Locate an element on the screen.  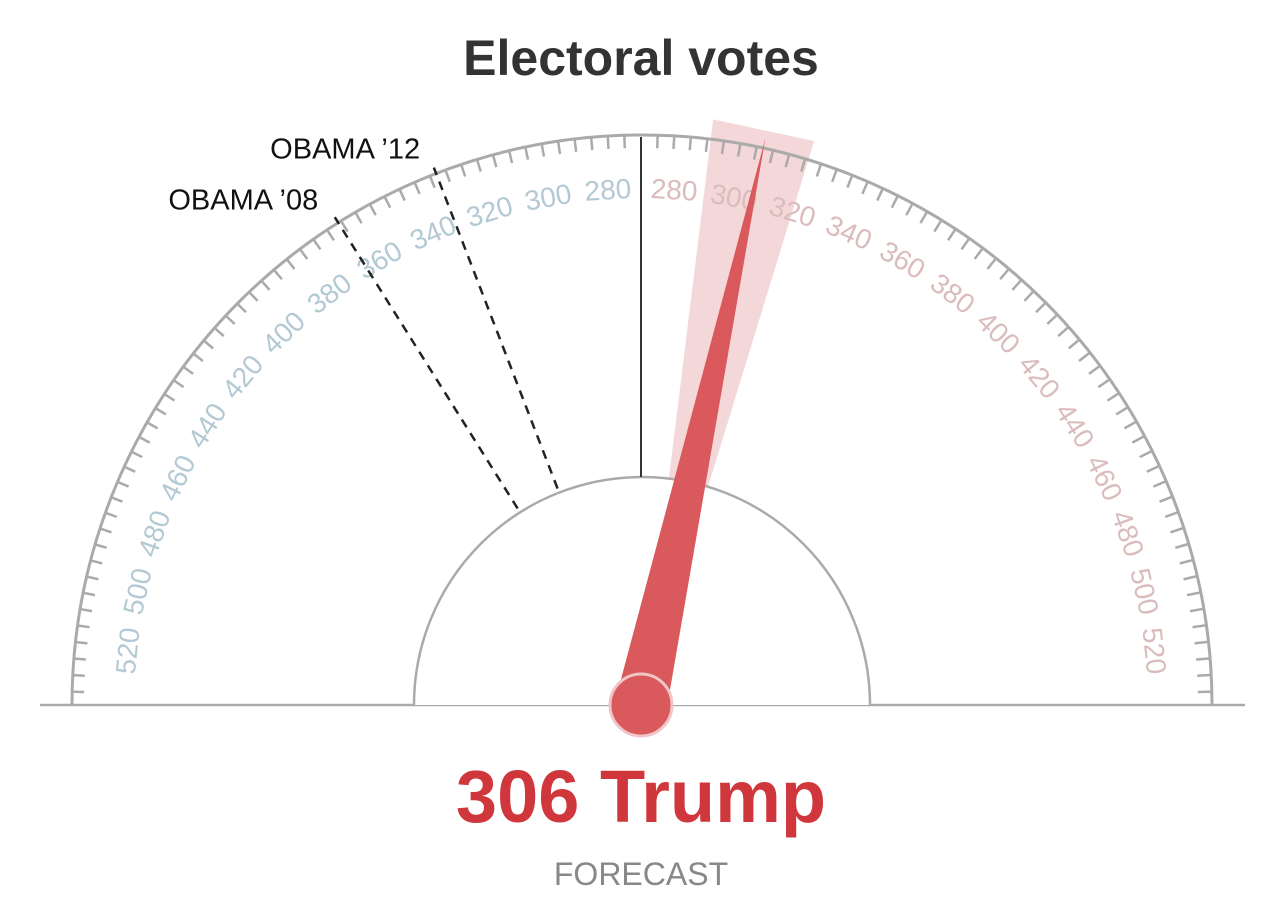
tick-label-left-320: 320 is located at coordinates (490, 211).